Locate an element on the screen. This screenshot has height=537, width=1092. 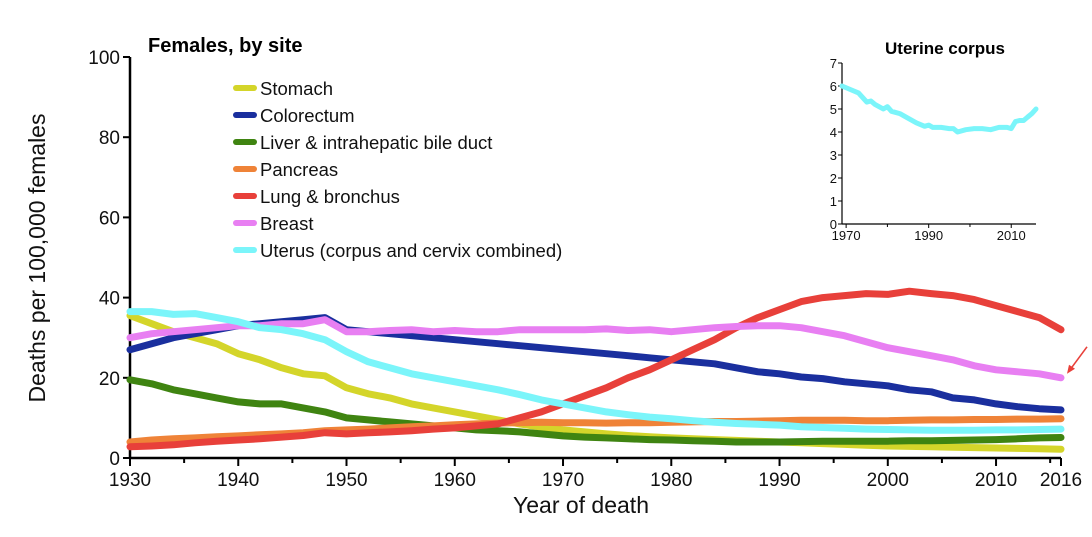
x-tick-label: 2000 is located at coordinates (888, 480).